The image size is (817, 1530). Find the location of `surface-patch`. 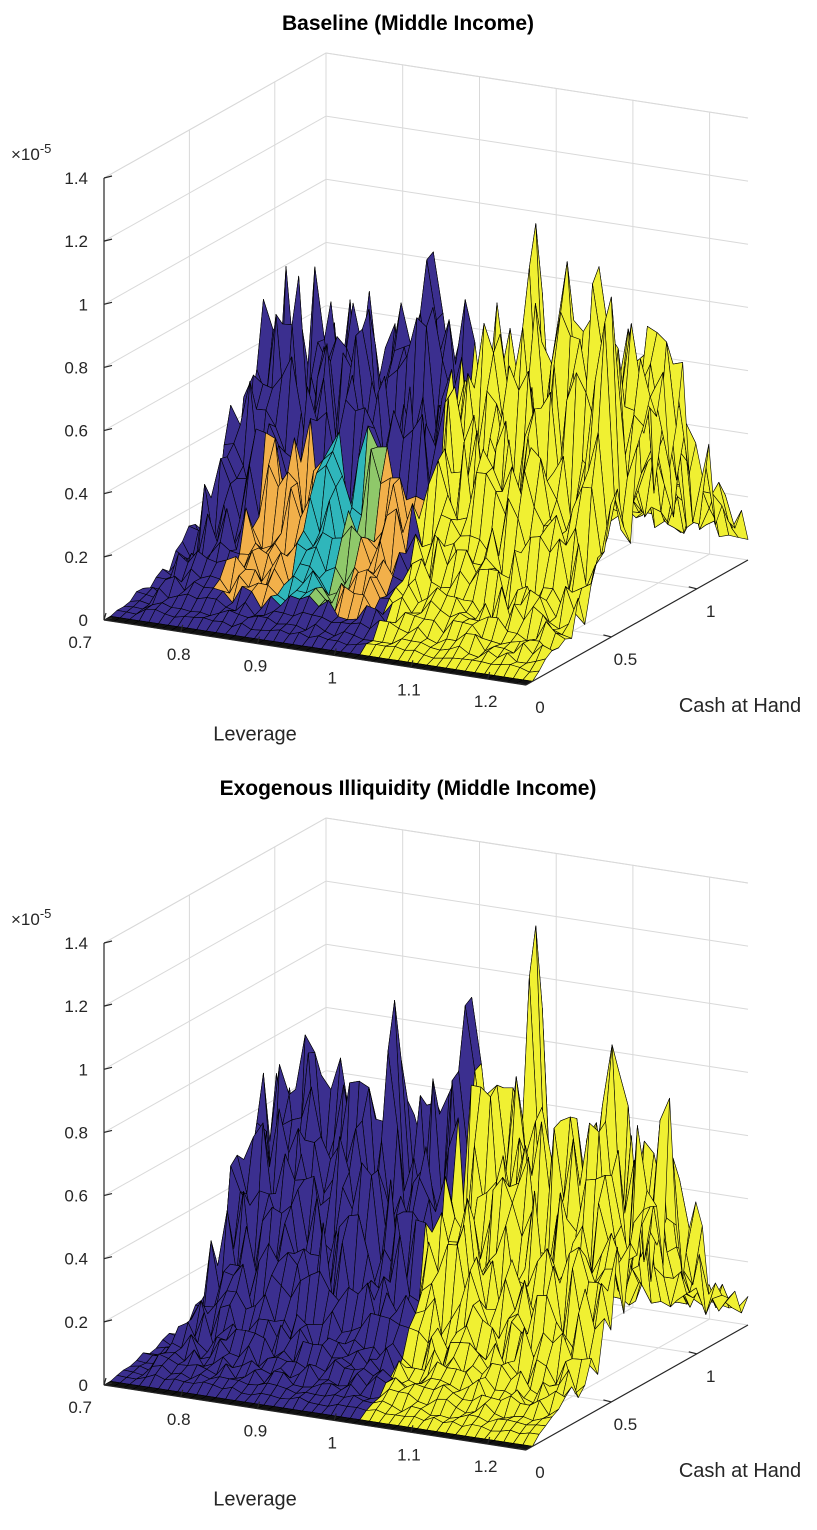

surface-patch is located at coordinates (733, 1302).